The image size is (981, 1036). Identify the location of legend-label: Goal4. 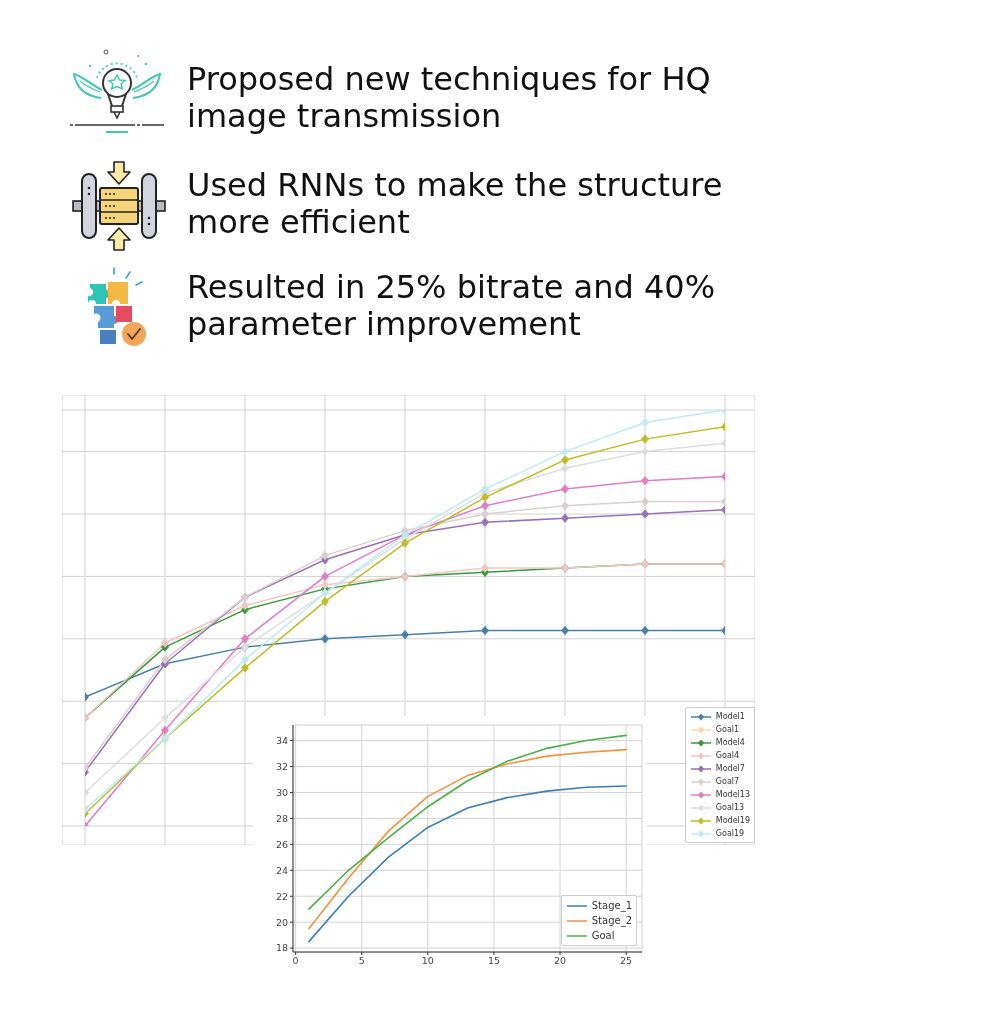
(727, 756).